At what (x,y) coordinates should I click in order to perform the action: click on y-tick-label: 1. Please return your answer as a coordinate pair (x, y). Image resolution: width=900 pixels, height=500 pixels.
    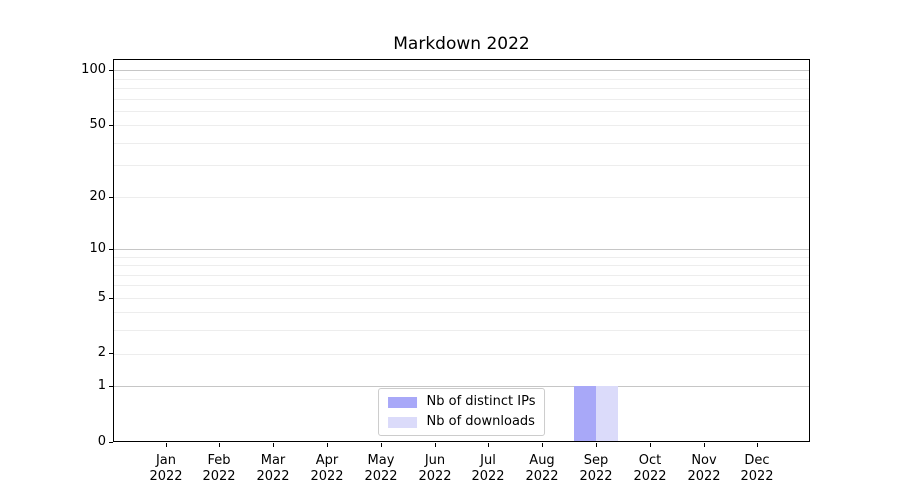
    Looking at the image, I should click on (101, 385).